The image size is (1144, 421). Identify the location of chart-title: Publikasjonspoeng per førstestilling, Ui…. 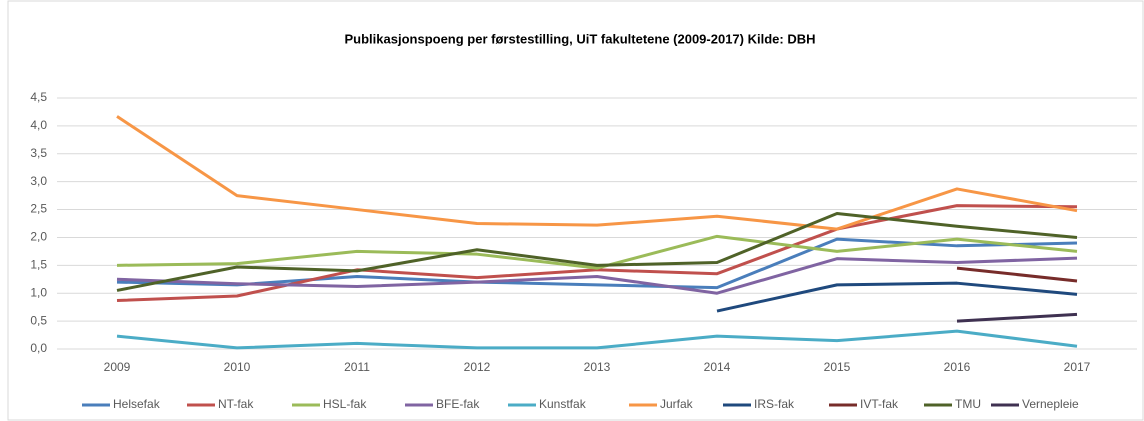
(580, 38).